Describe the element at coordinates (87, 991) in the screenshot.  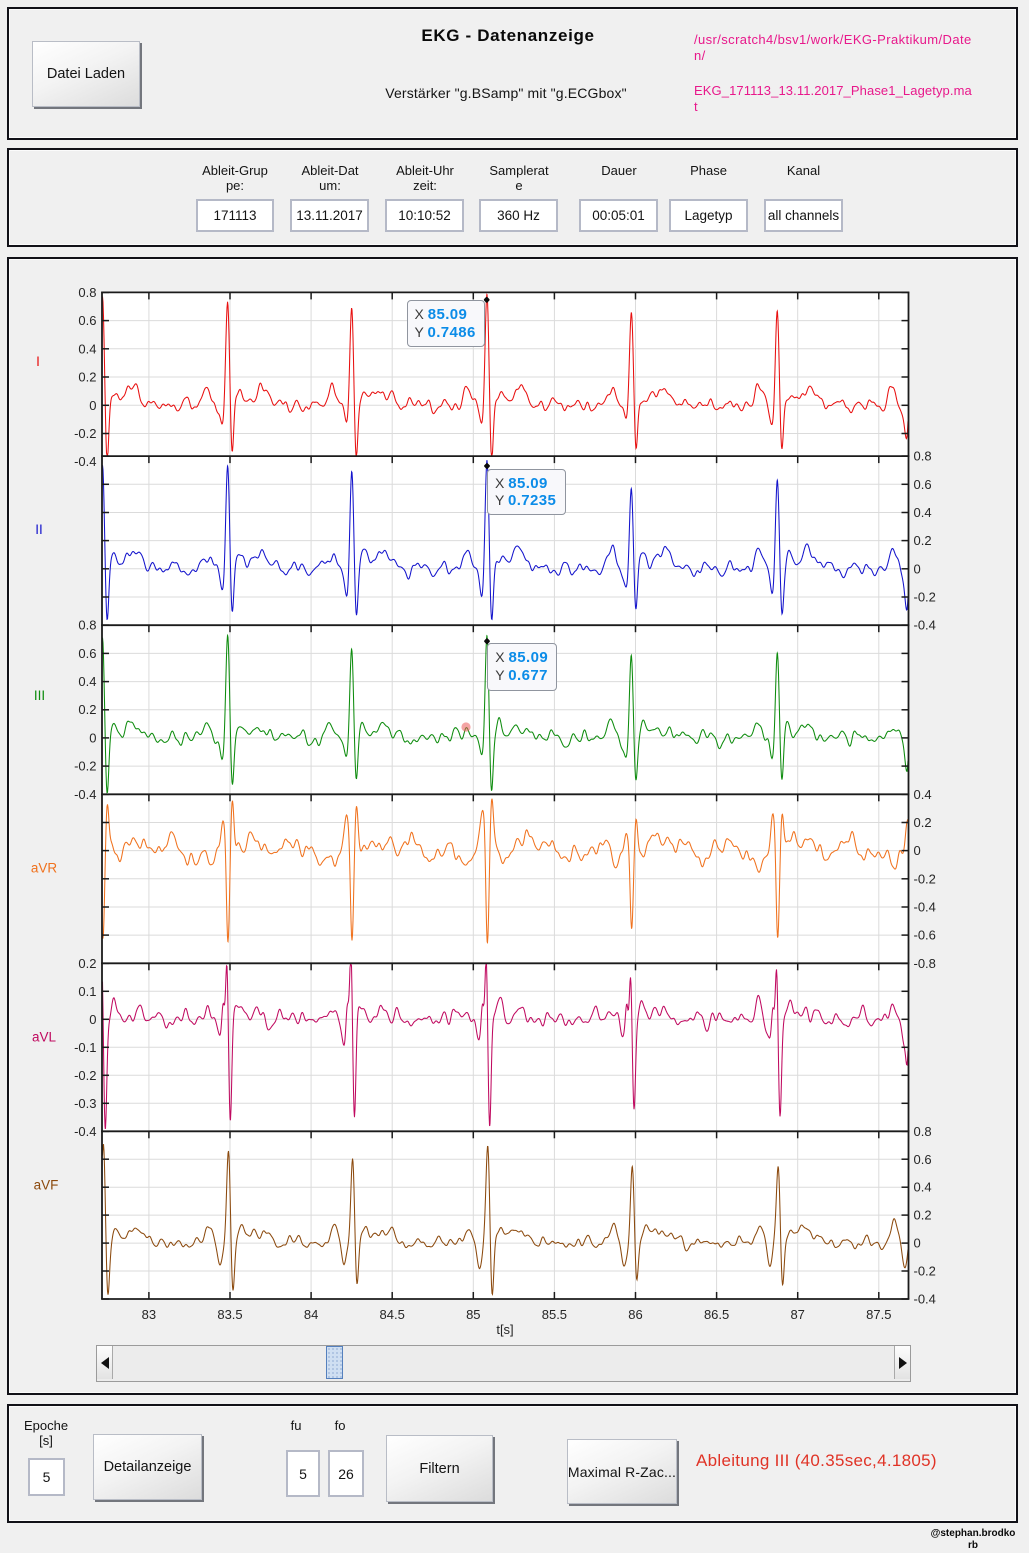
I see `svg-text: 0.1` at that location.